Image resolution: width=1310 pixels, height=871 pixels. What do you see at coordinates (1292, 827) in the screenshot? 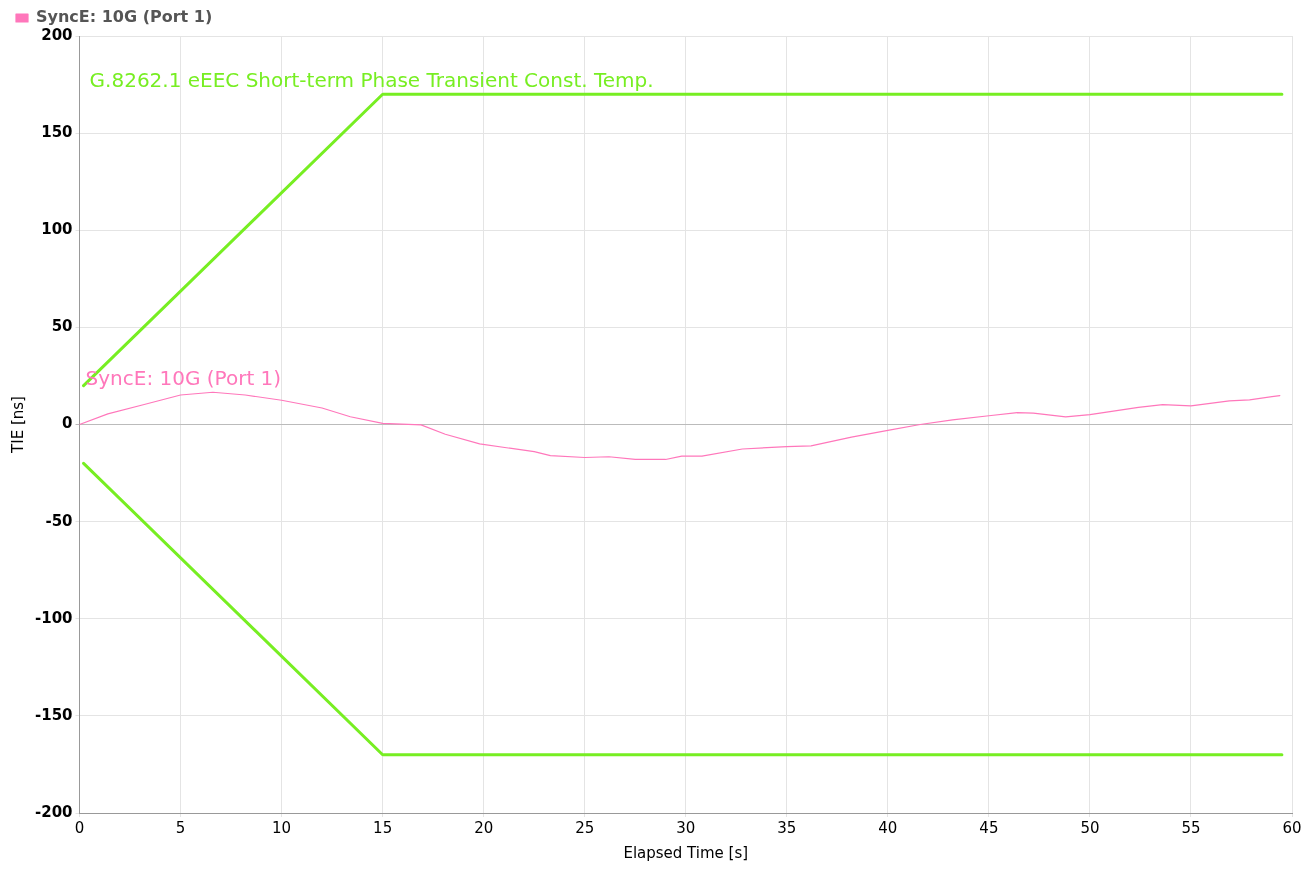
I see `x-tick-label: 60` at bounding box center [1292, 827].